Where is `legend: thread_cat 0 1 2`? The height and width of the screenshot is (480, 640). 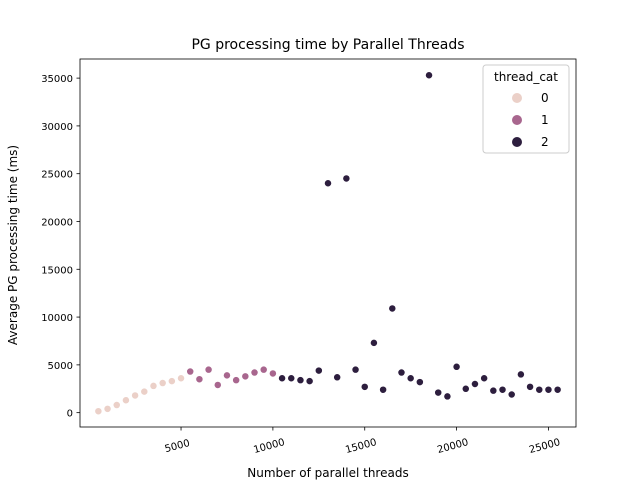 legend: thread_cat 0 1 2 is located at coordinates (526, 109).